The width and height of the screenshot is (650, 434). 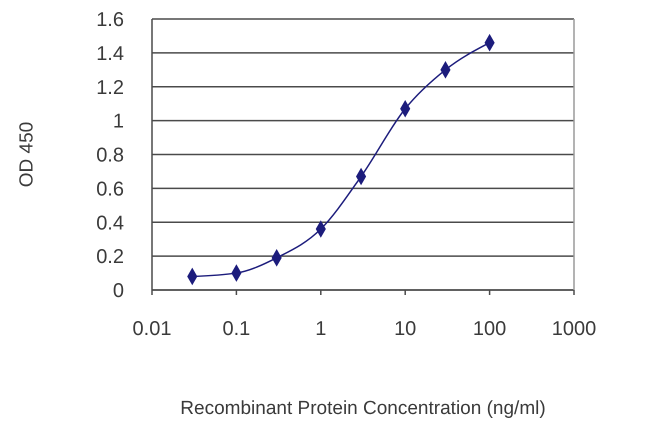 What do you see at coordinates (118, 291) in the screenshot?
I see `y-tick-label: 0` at bounding box center [118, 291].